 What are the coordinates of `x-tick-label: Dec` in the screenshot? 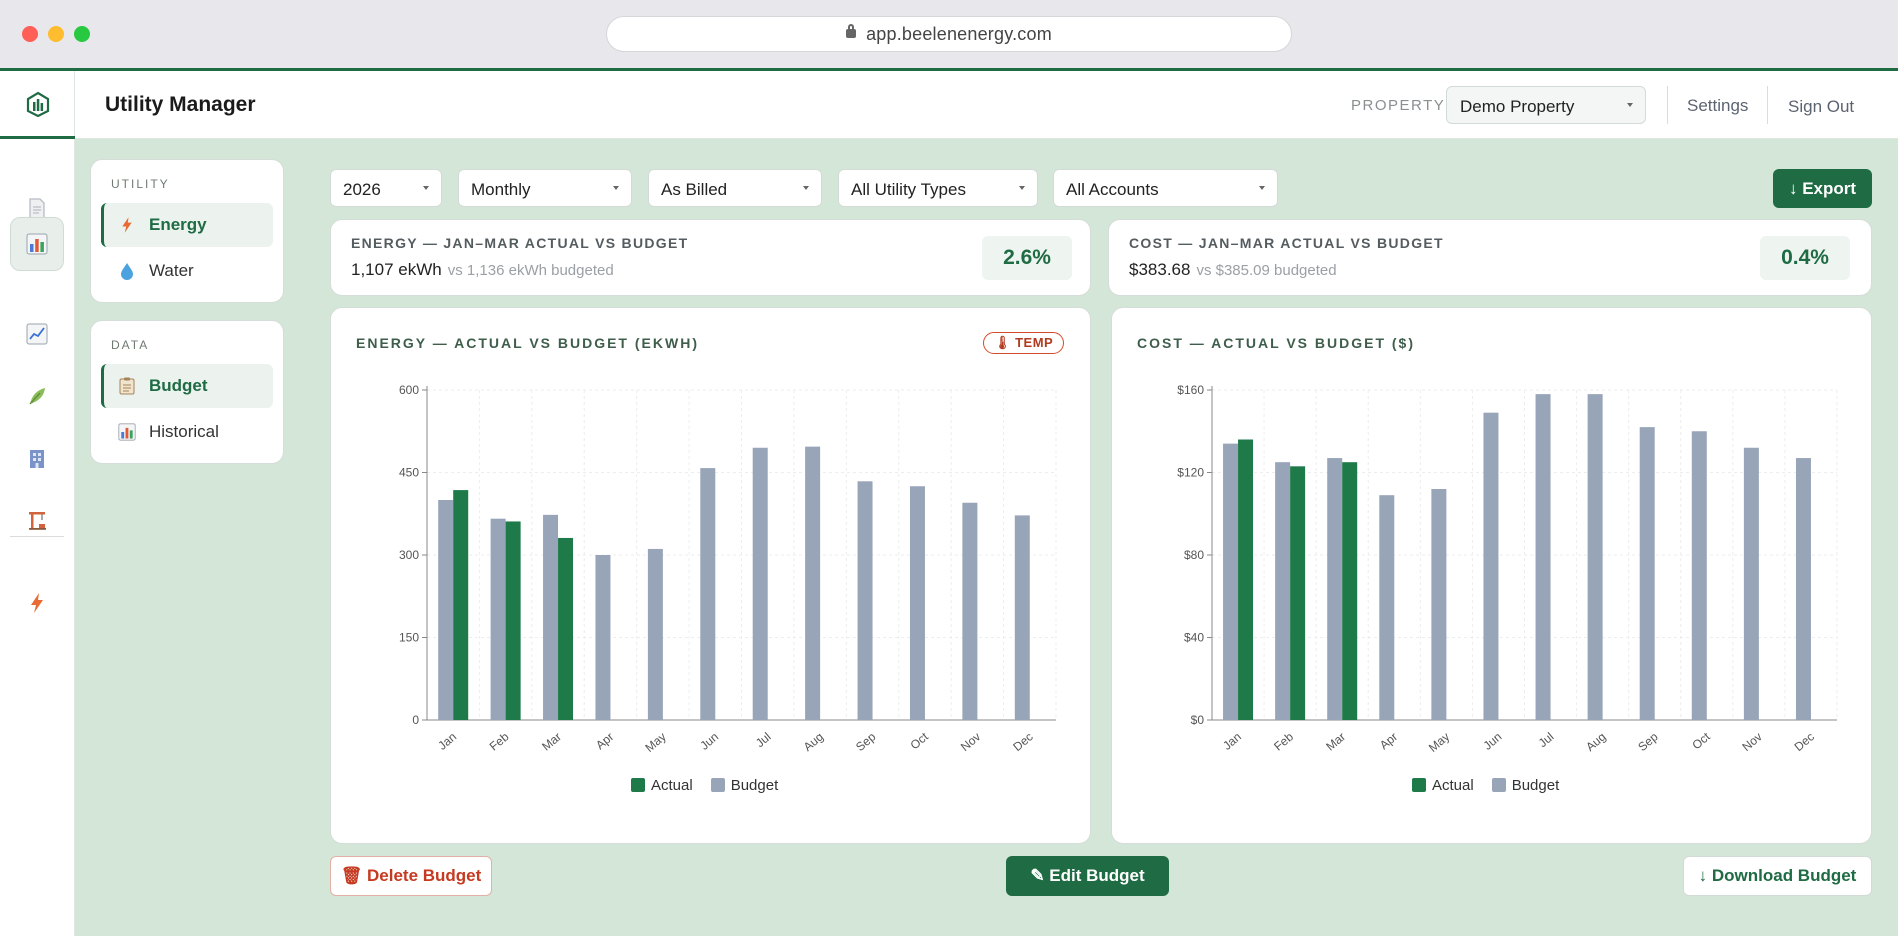 It's located at (1022, 742).